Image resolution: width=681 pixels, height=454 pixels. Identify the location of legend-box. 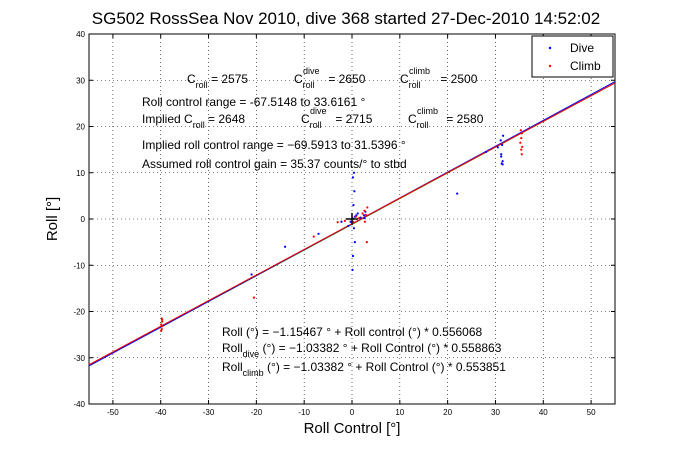
(572, 56).